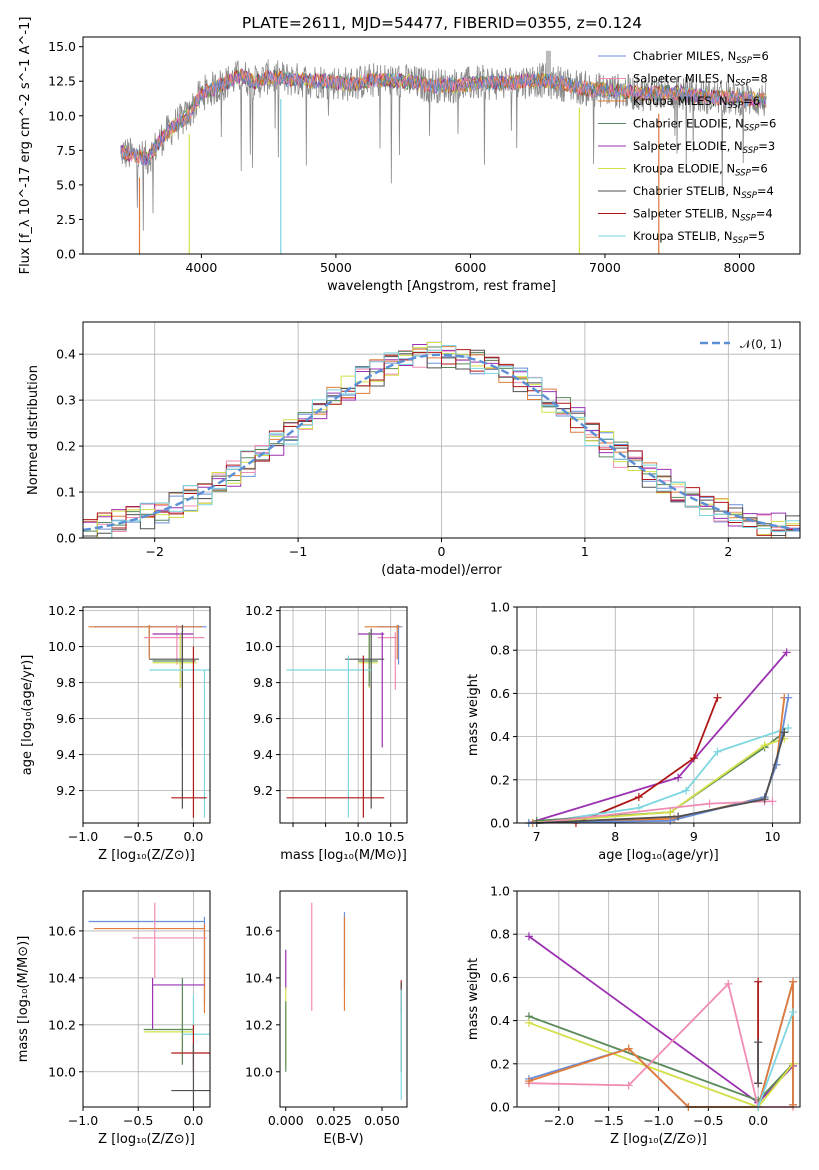 The height and width of the screenshot is (1170, 819). I want to click on histogram-step-line, so click(441, 442).